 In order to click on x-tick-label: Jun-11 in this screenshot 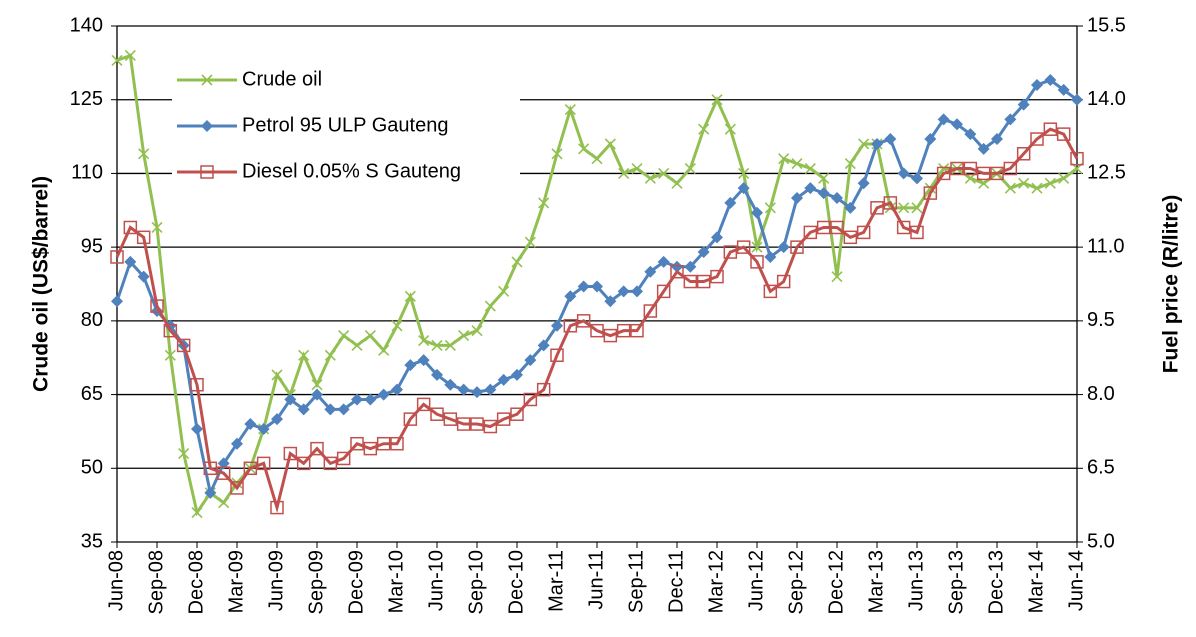, I will do `click(596, 580)`.